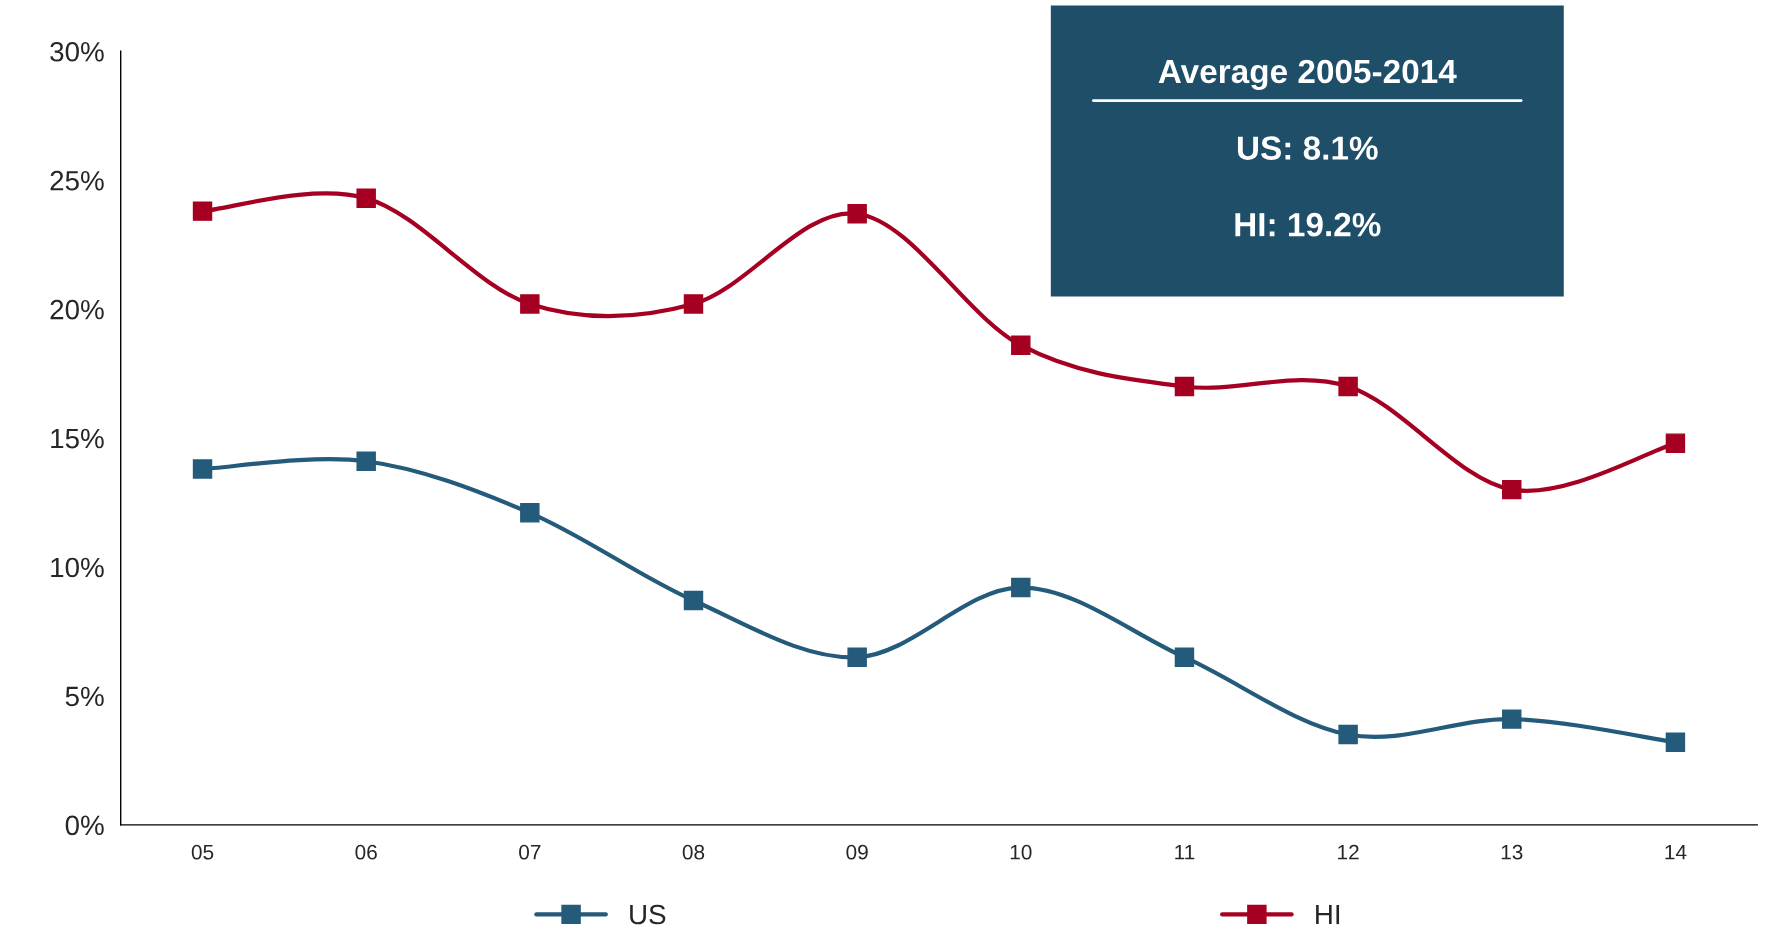 The image size is (1775, 932). What do you see at coordinates (1307, 74) in the screenshot?
I see `annotation: Average 2005-2014` at bounding box center [1307, 74].